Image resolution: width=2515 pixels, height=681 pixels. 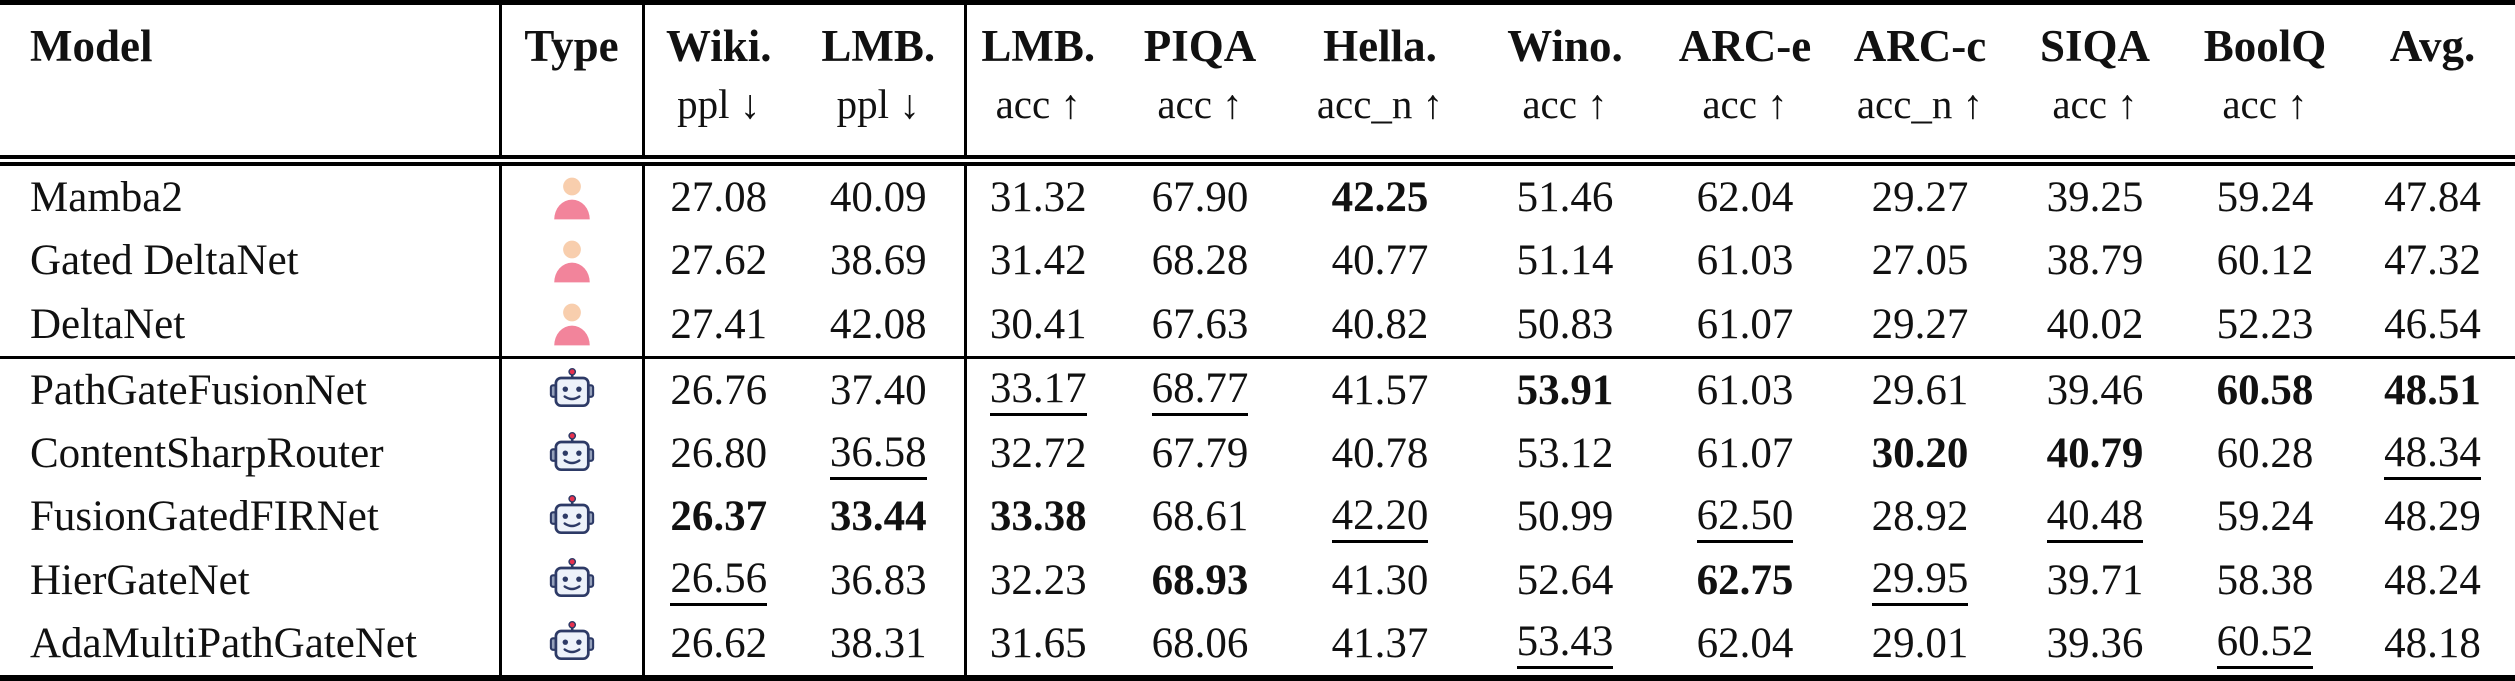 What do you see at coordinates (250, 84) in the screenshot?
I see `col-header-model: Model` at bounding box center [250, 84].